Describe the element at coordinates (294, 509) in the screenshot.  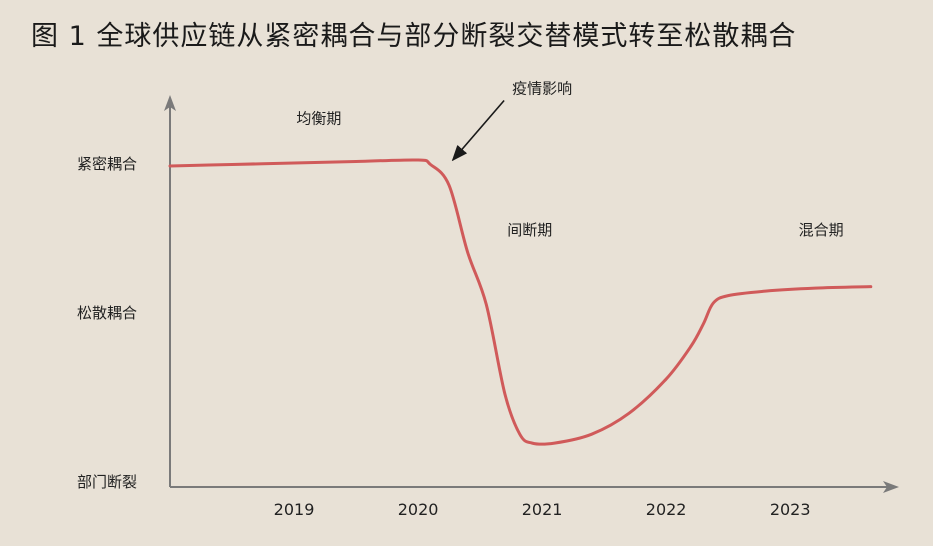
I see `x-tick-label: 2019` at that location.